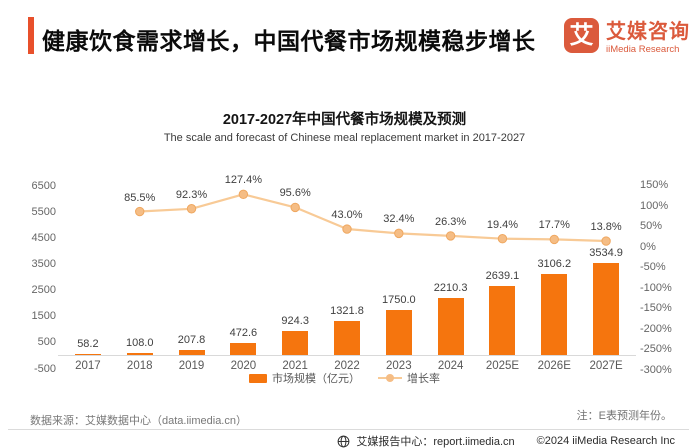 The height and width of the screenshot is (448, 689). Describe the element at coordinates (606, 253) in the screenshot. I see `bar-value-label: 3534.9` at that location.